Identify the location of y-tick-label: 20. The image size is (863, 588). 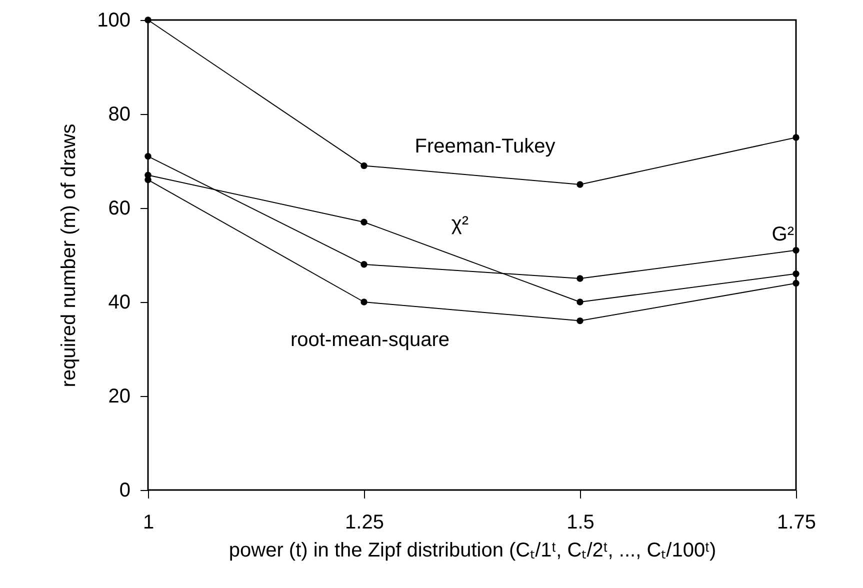
(119, 397).